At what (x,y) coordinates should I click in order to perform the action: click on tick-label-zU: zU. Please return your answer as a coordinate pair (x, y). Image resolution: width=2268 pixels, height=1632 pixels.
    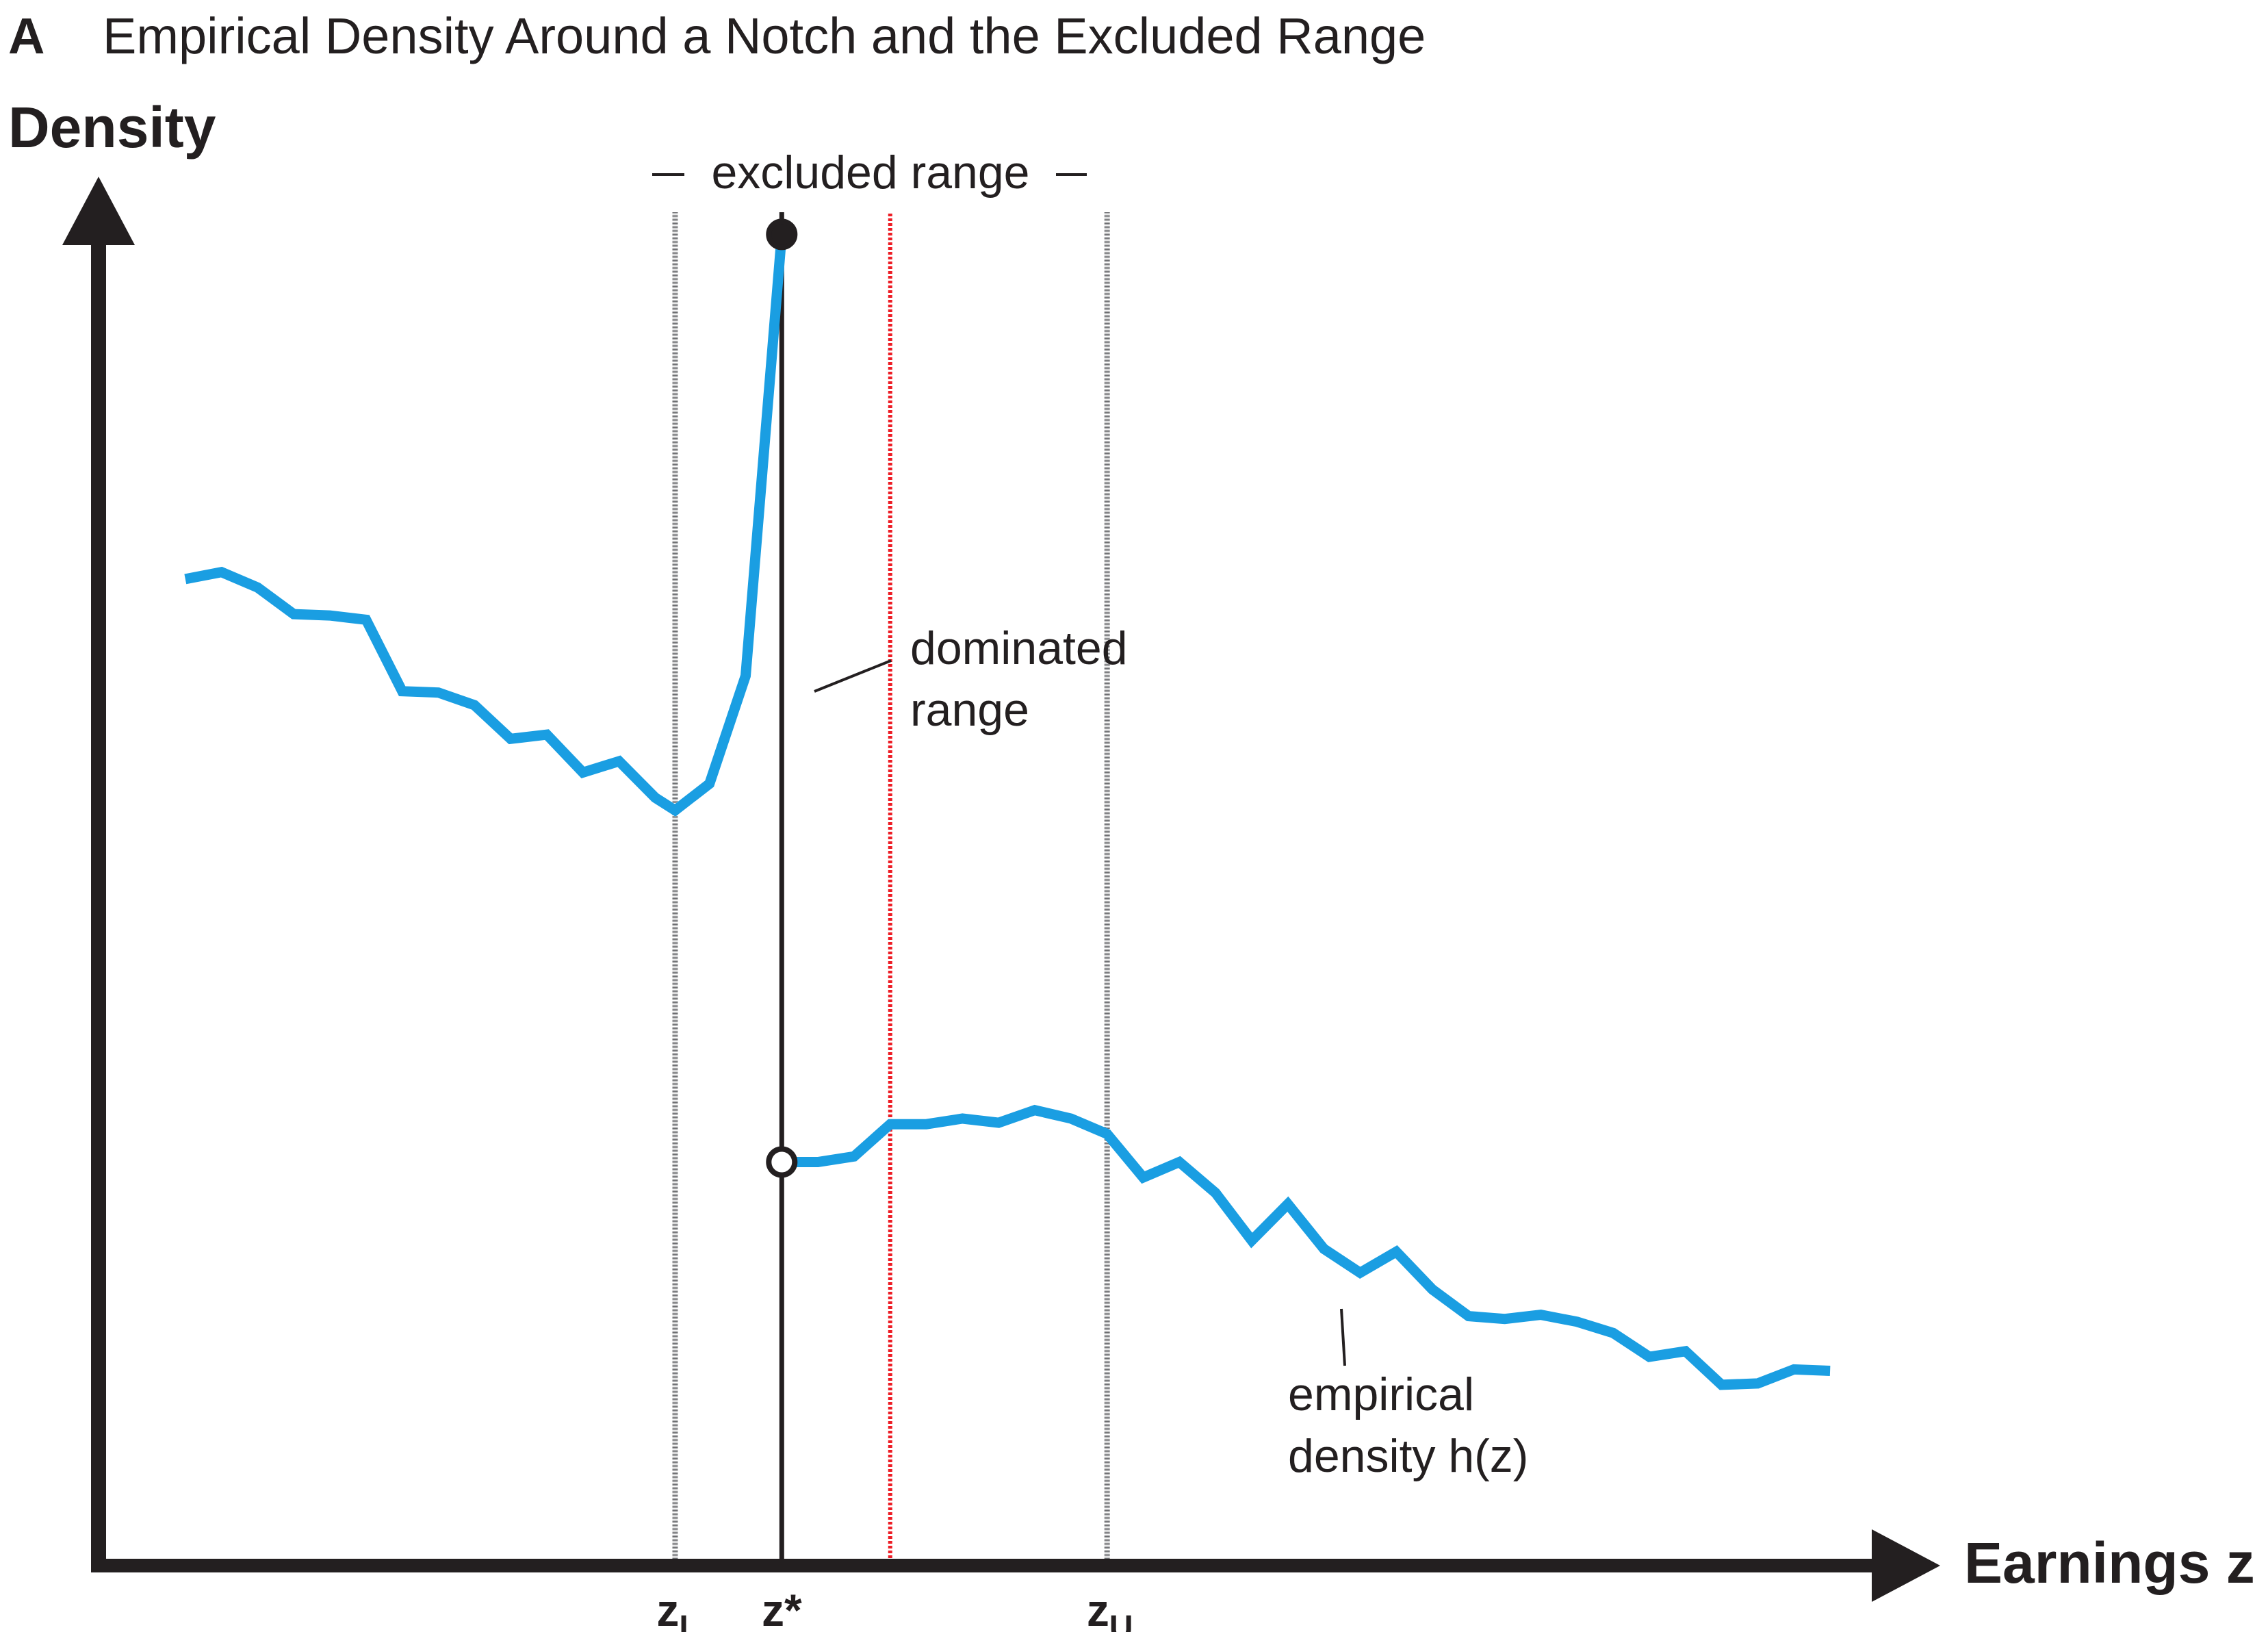
    Looking at the image, I should click on (1110, 1608).